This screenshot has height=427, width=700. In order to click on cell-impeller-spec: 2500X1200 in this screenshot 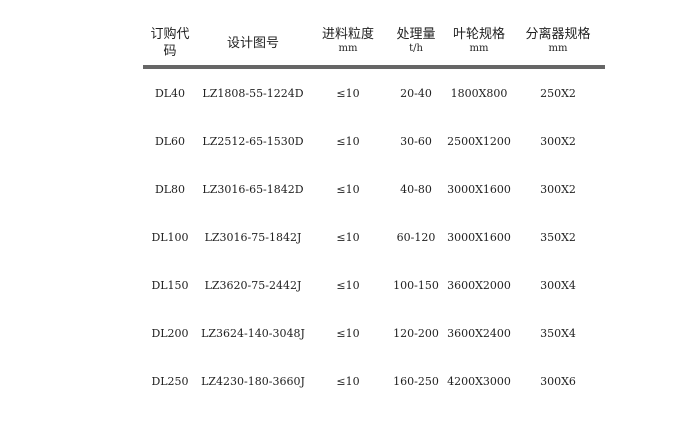, I will do `click(479, 141)`.